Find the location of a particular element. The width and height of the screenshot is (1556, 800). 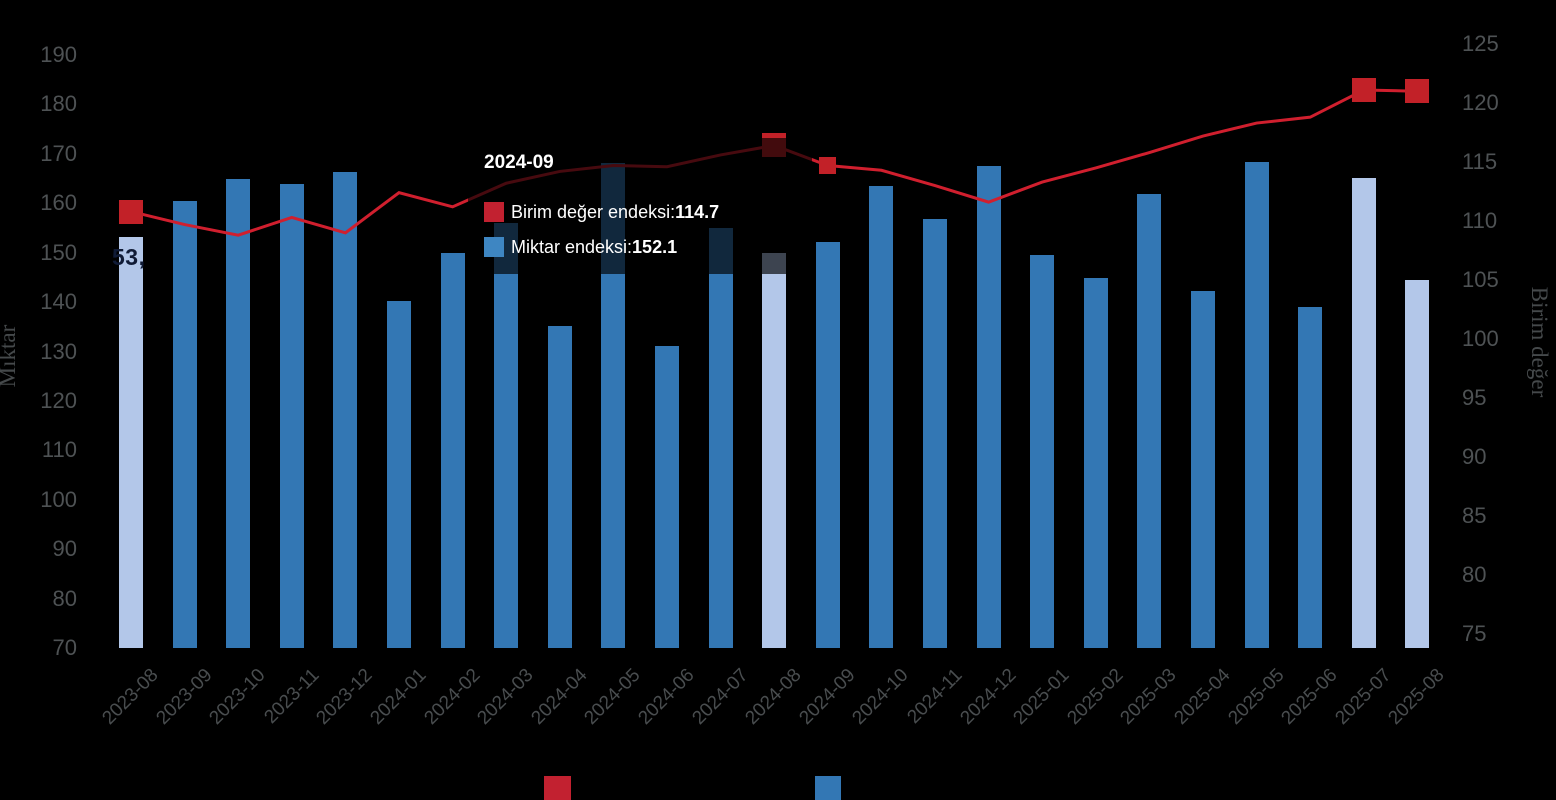

right-axis-tick-85: 85 is located at coordinates (1474, 515).